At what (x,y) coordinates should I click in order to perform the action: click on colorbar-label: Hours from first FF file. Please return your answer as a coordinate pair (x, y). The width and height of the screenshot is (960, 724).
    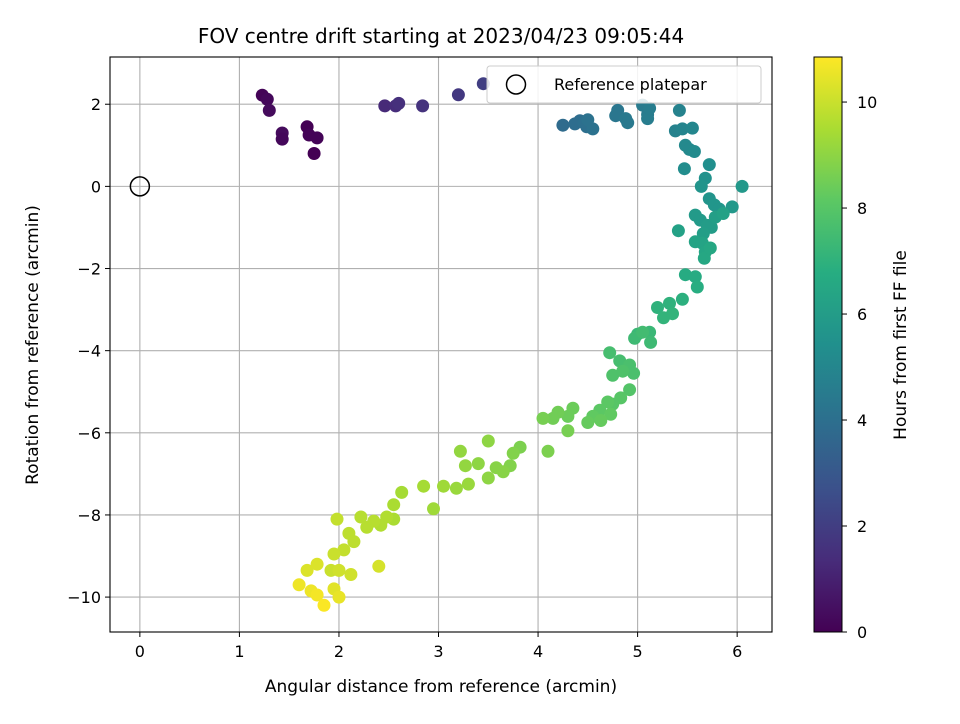
    Looking at the image, I should click on (901, 345).